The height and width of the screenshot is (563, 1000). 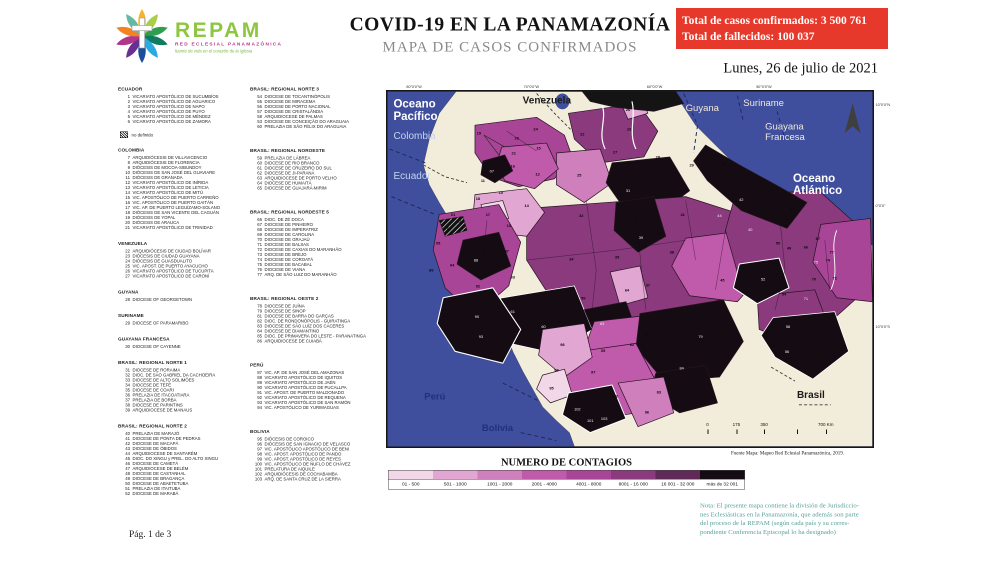 I want to click on map-region-number: 12, so click(x=537, y=174).